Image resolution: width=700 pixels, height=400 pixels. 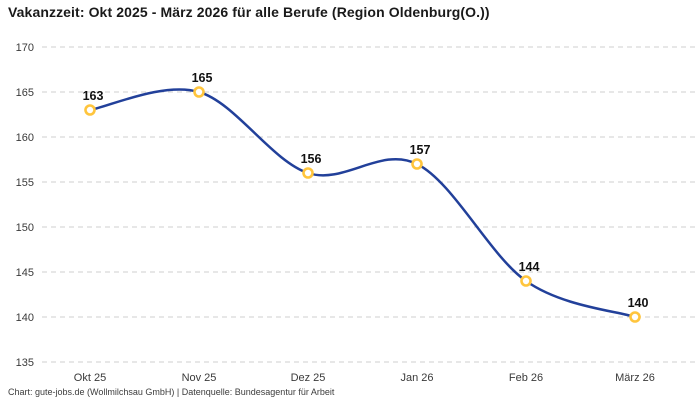 I want to click on y-tick-label: 145, so click(x=25, y=273).